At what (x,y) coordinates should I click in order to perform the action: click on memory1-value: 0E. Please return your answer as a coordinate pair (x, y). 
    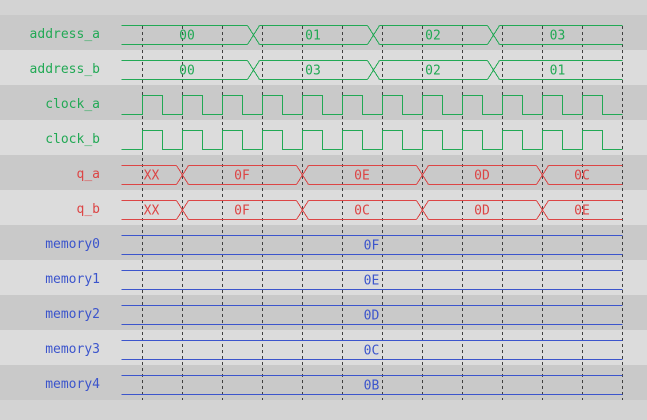
    Looking at the image, I should click on (372, 281).